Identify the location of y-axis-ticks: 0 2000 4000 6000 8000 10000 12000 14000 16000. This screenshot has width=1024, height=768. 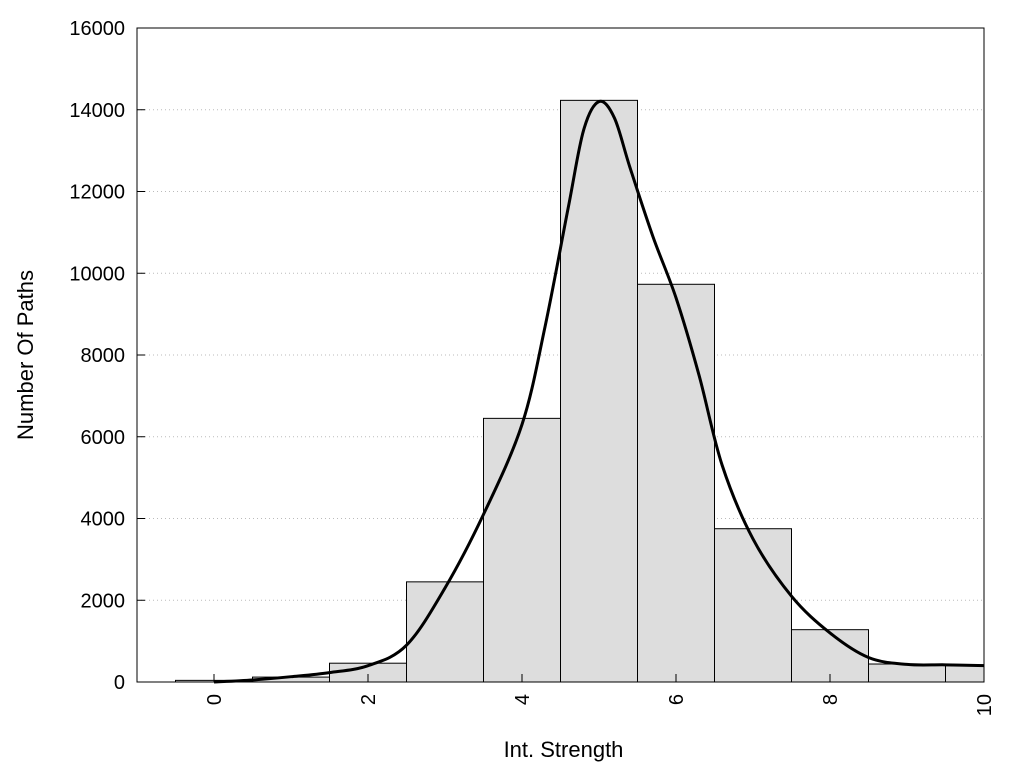
(107, 356).